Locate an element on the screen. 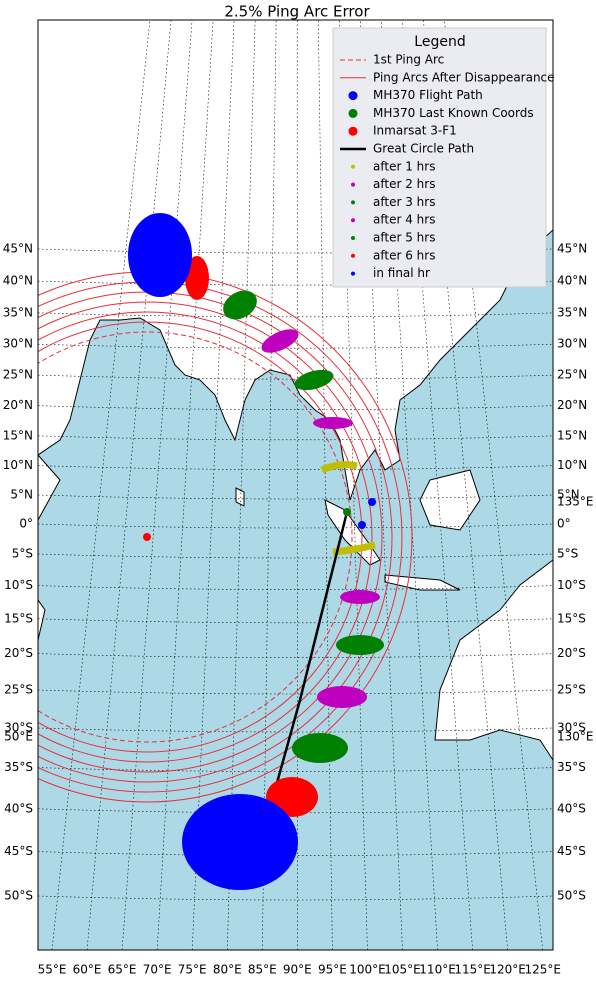 This screenshot has width=596, height=984. y-tick-label-right: 30°N is located at coordinates (572, 344).